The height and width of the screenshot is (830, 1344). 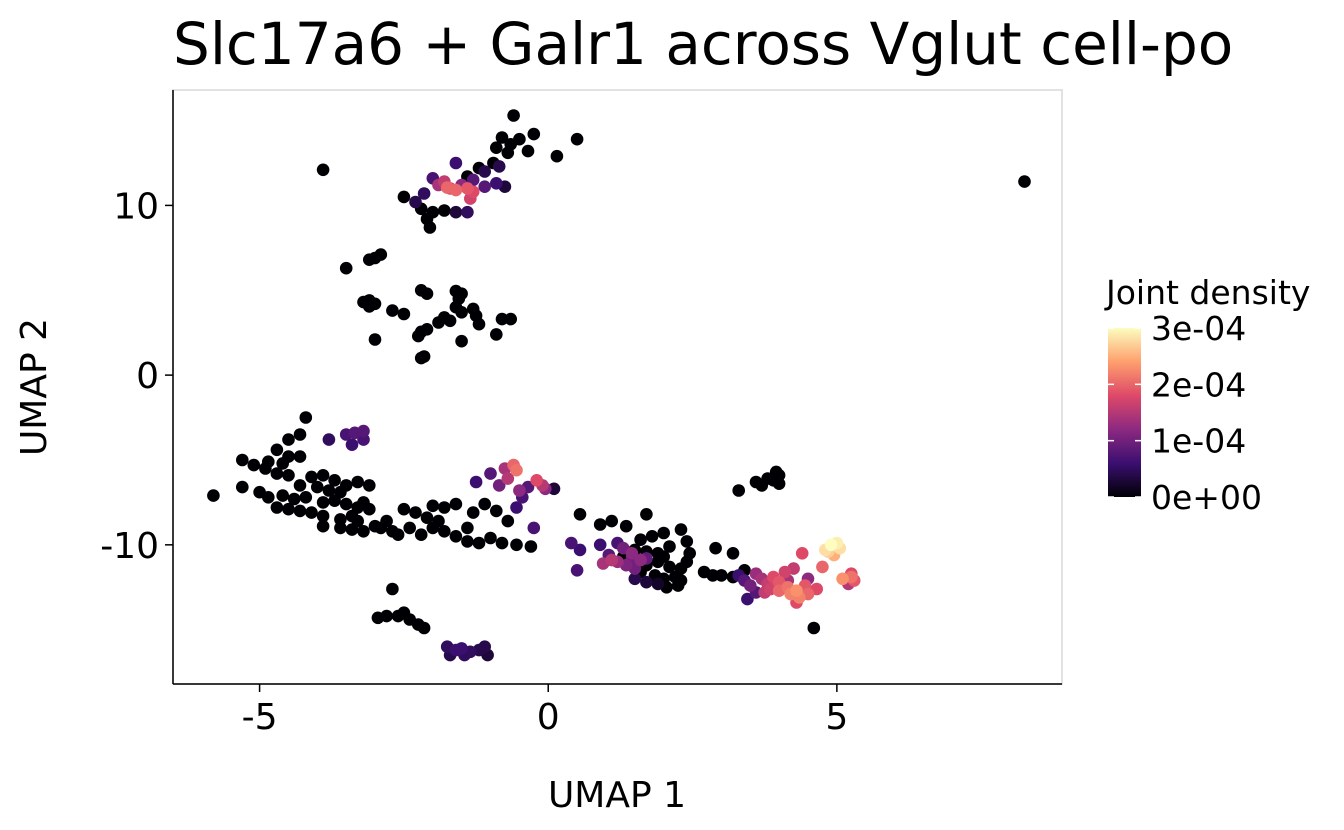 What do you see at coordinates (260, 717) in the screenshot?
I see `x-tick-label: -5` at bounding box center [260, 717].